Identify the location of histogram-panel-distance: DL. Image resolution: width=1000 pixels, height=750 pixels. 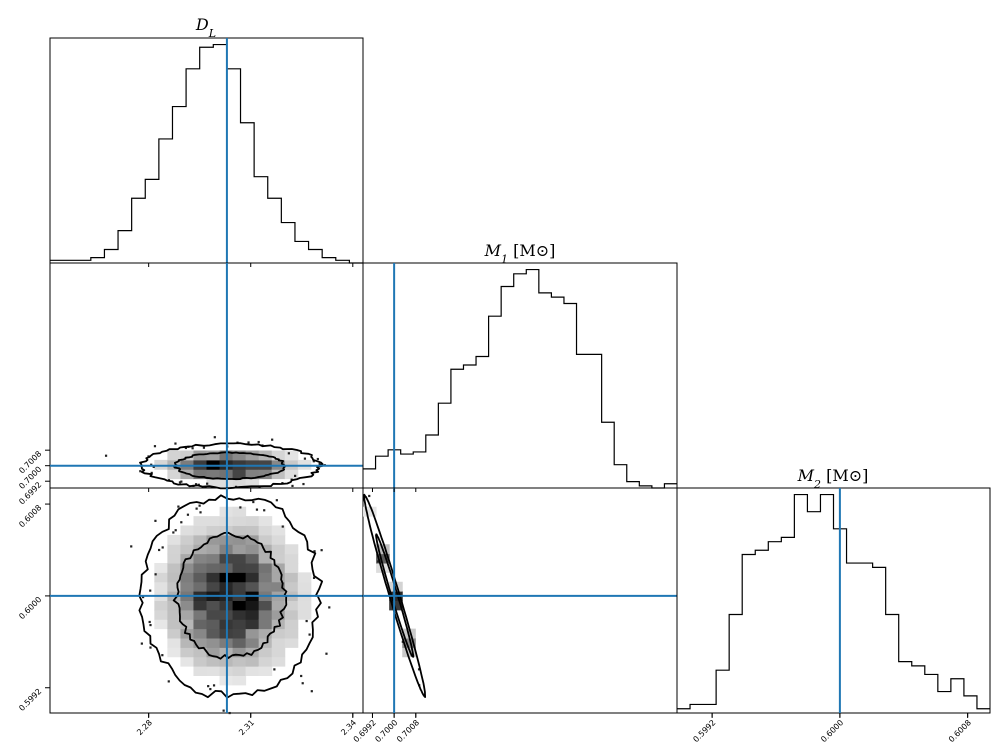
(206, 139).